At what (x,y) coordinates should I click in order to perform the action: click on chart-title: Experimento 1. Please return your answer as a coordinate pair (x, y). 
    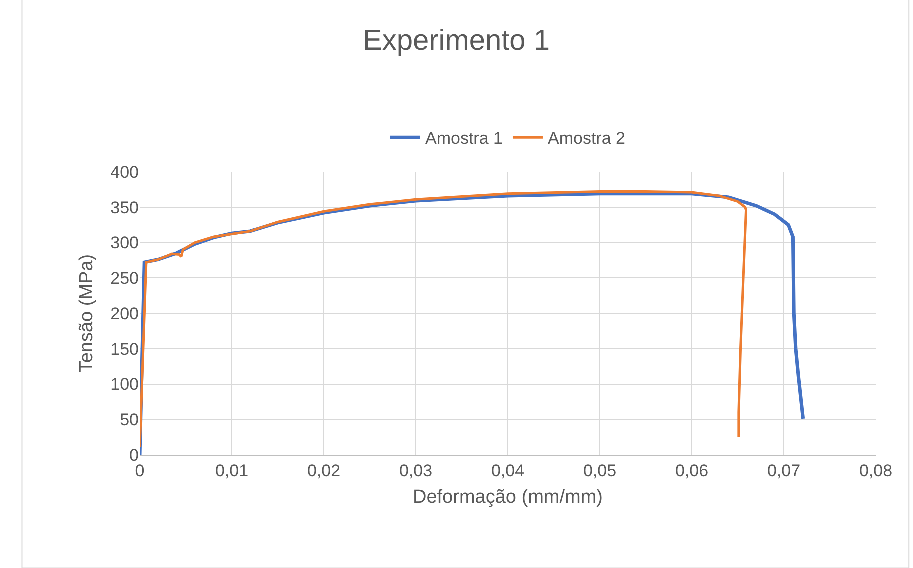
    Looking at the image, I should click on (456, 40).